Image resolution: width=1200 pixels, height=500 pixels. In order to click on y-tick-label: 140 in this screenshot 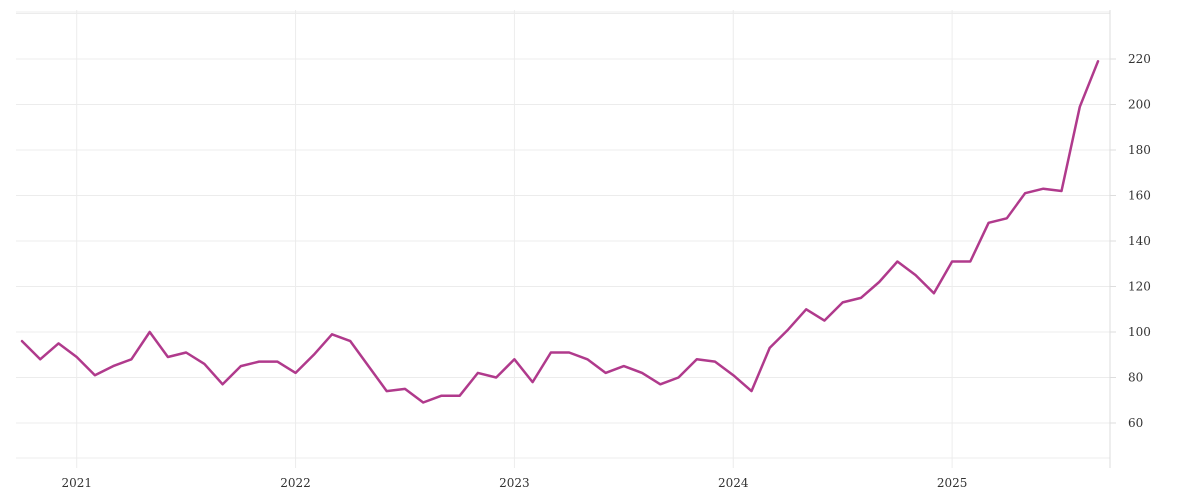, I will do `click(1139, 241)`.